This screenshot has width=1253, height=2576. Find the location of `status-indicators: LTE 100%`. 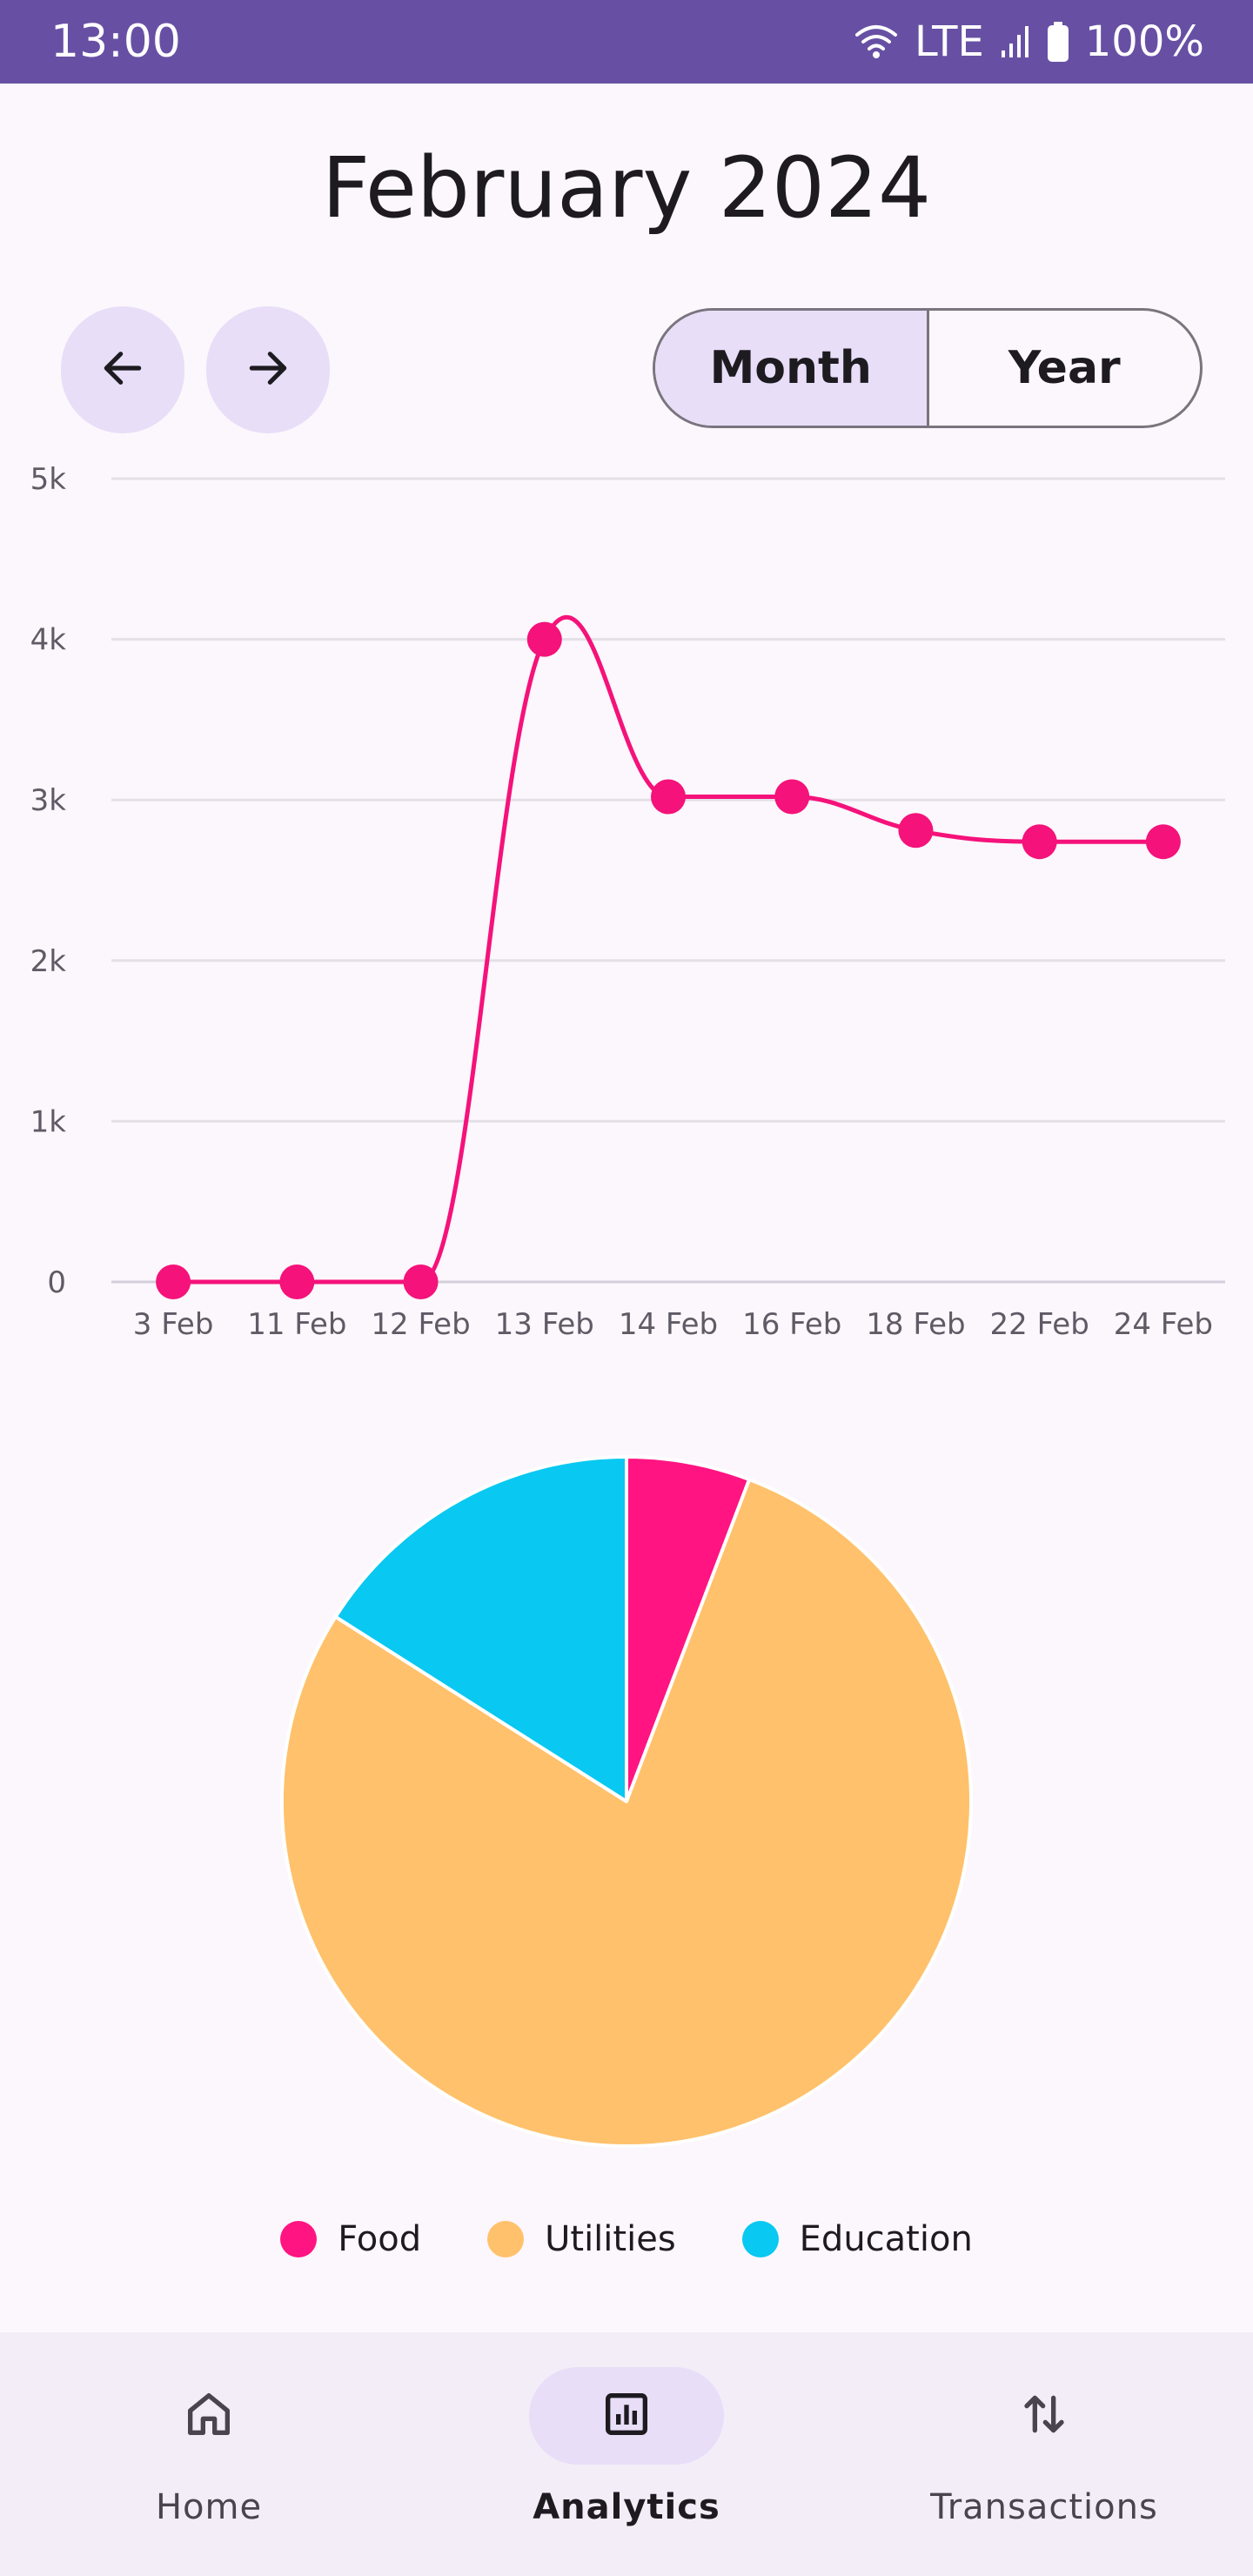

status-indicators: LTE 100% is located at coordinates (1029, 41).